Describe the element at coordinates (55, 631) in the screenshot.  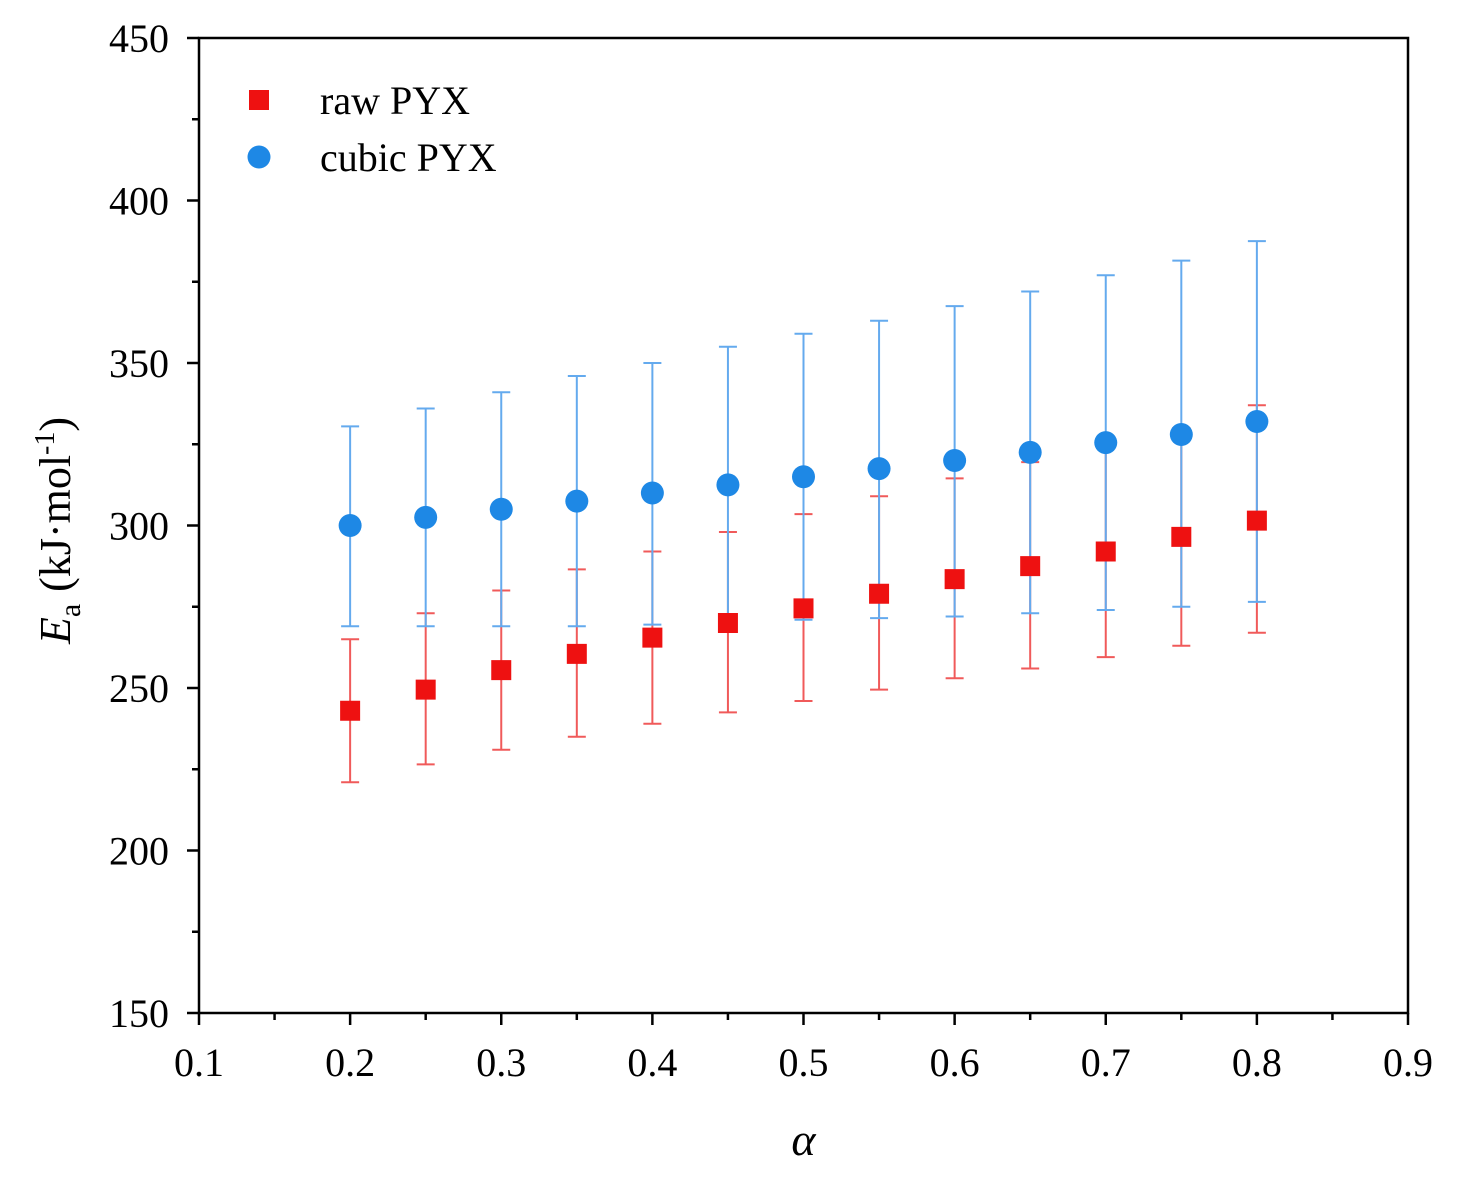
I see `y-axis-symbol: E` at that location.